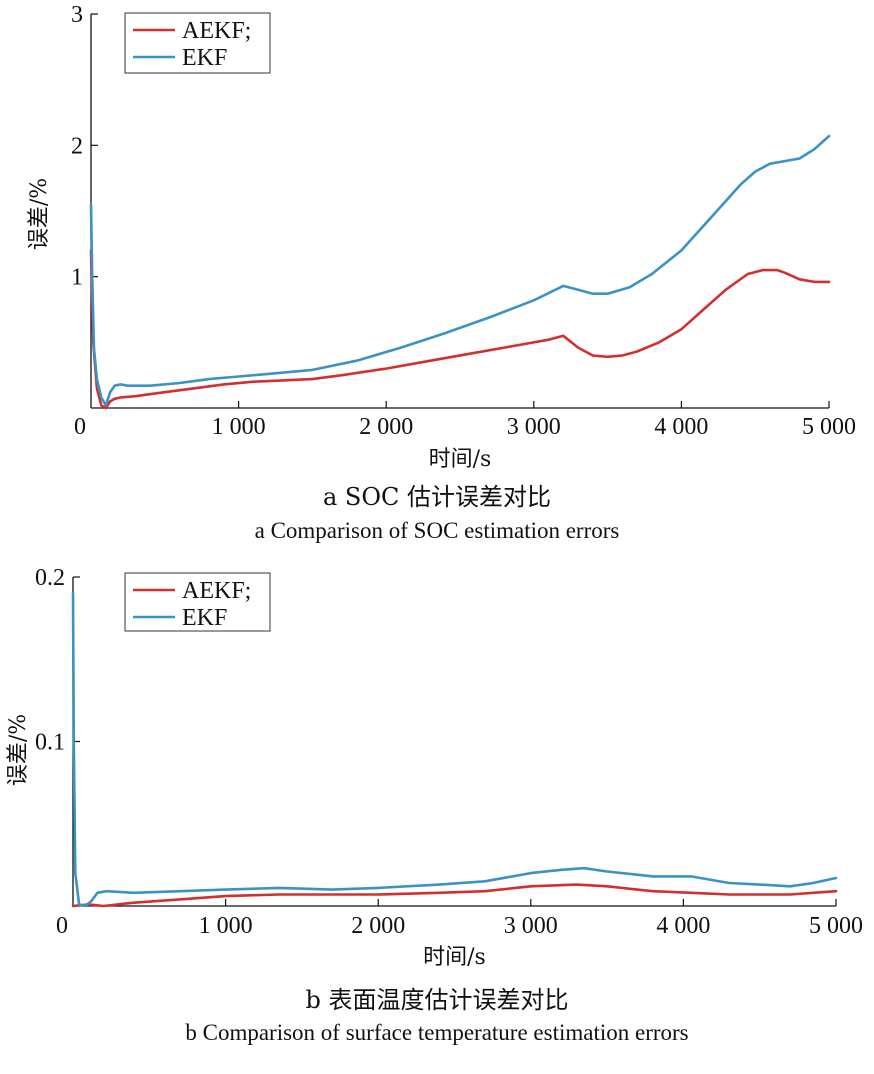 The height and width of the screenshot is (1074, 874). What do you see at coordinates (77, 146) in the screenshot?
I see `y-tick-label: 2` at bounding box center [77, 146].